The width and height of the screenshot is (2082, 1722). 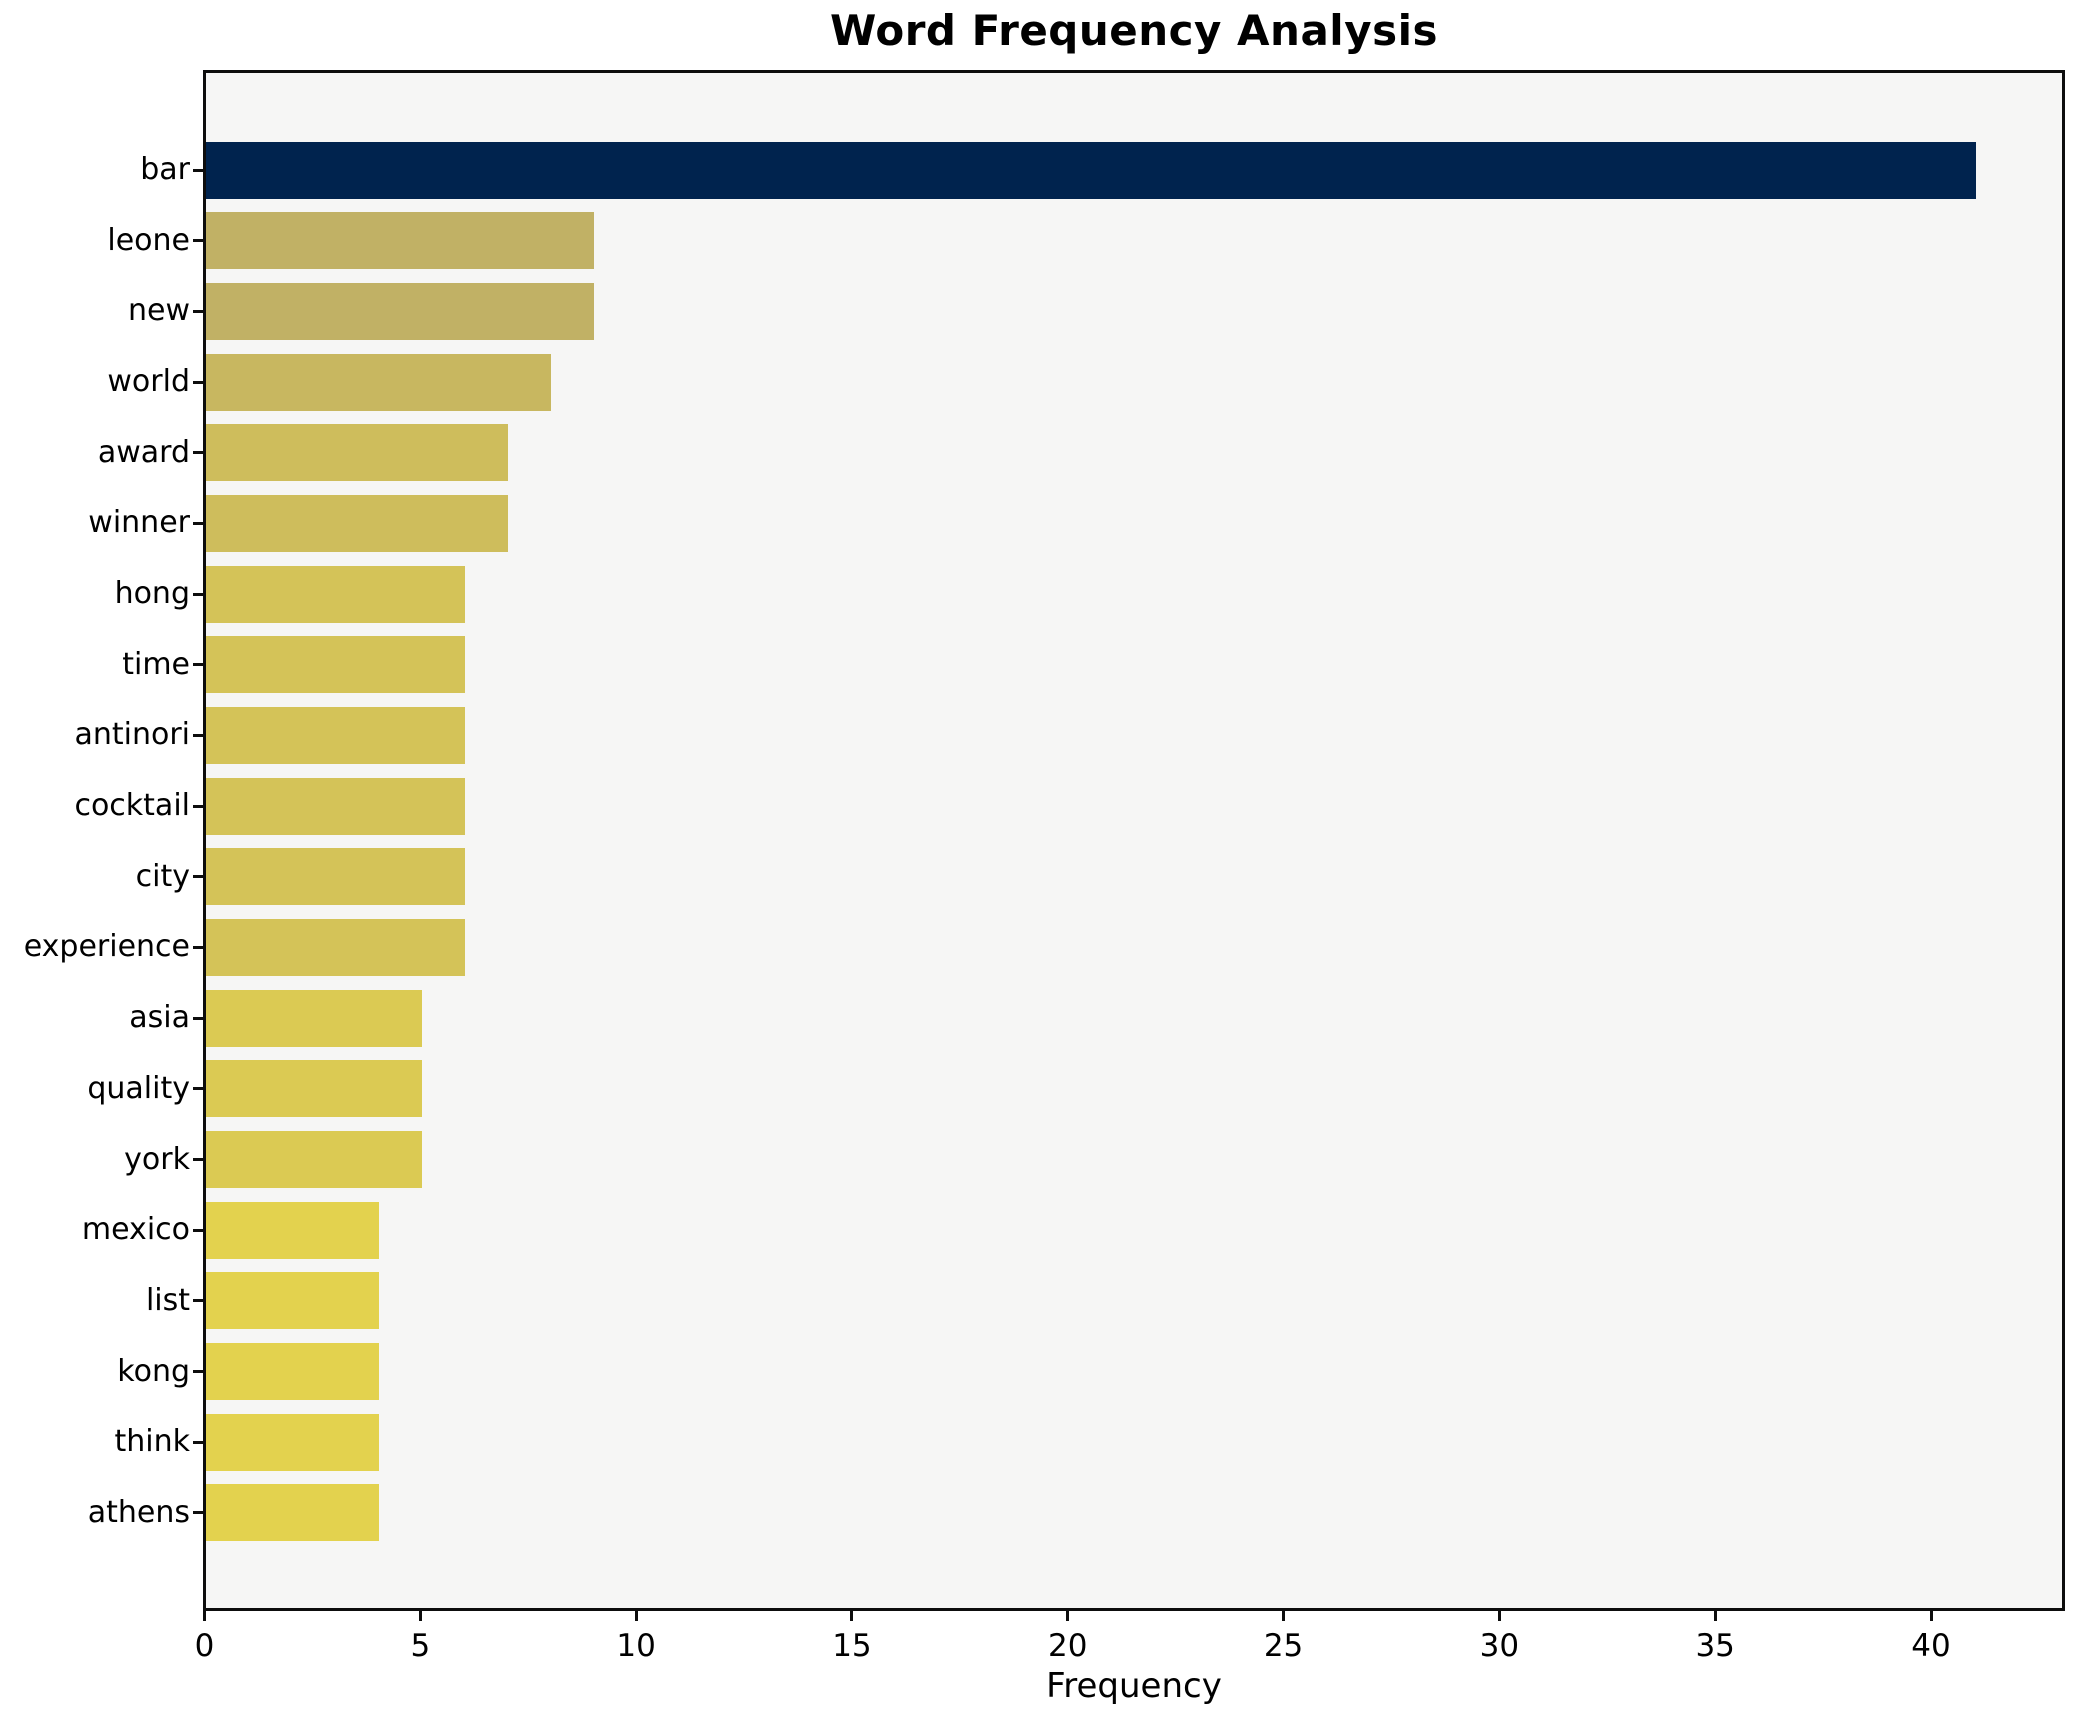 What do you see at coordinates (135, 1230) in the screenshot?
I see `y-tick-label: mexico` at bounding box center [135, 1230].